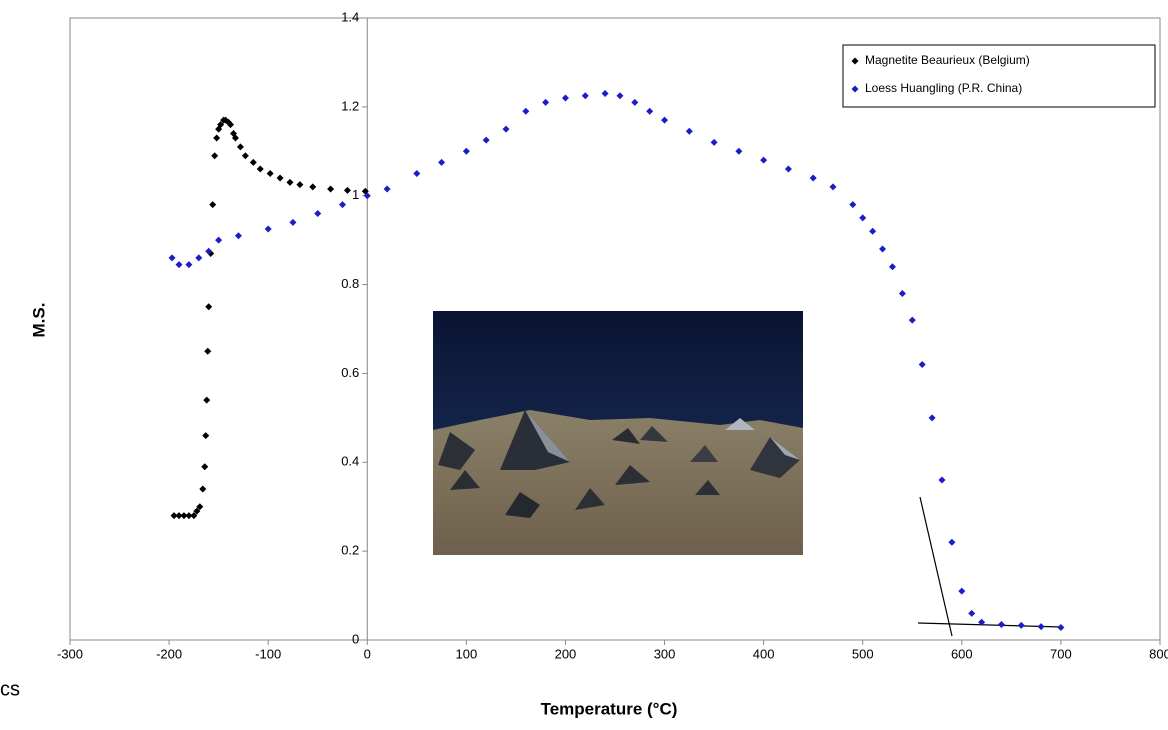 The height and width of the screenshot is (730, 1168). Describe the element at coordinates (70, 653) in the screenshot. I see `x-tick-label: -300` at that location.